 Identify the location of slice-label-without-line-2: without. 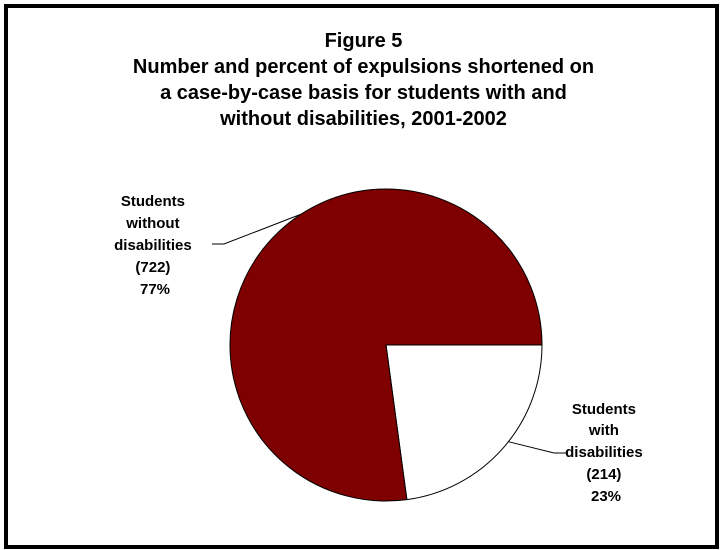
(152, 223).